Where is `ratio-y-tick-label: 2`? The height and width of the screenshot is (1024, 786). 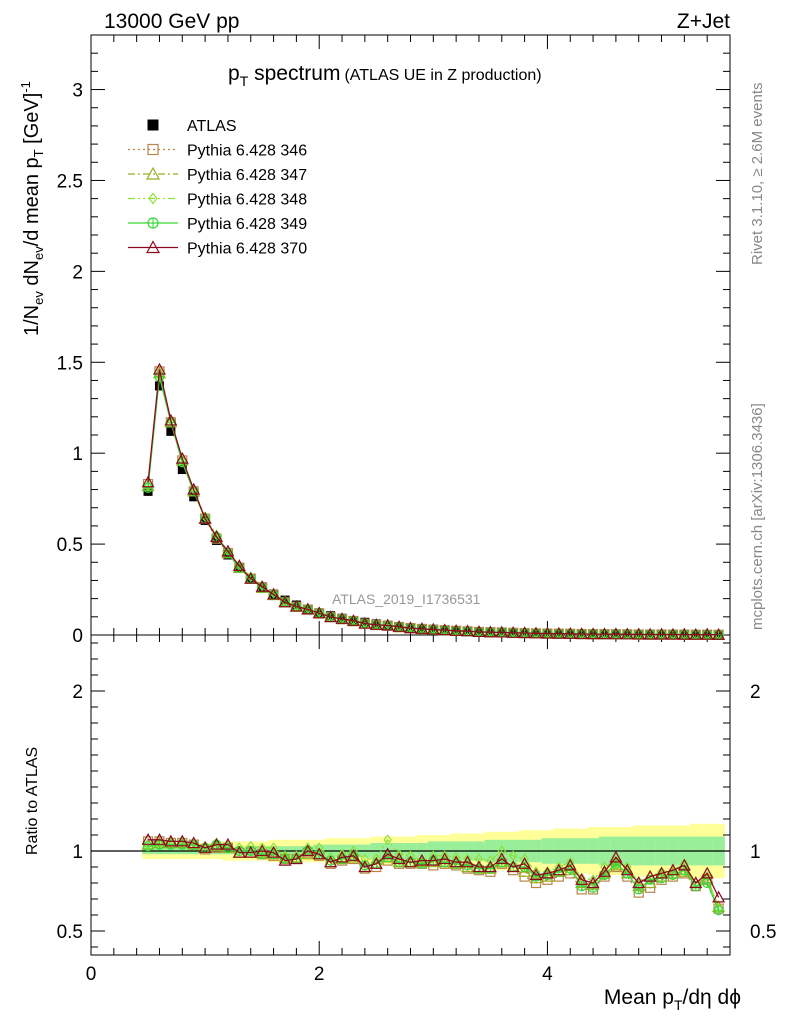 ratio-y-tick-label: 2 is located at coordinates (77, 692).